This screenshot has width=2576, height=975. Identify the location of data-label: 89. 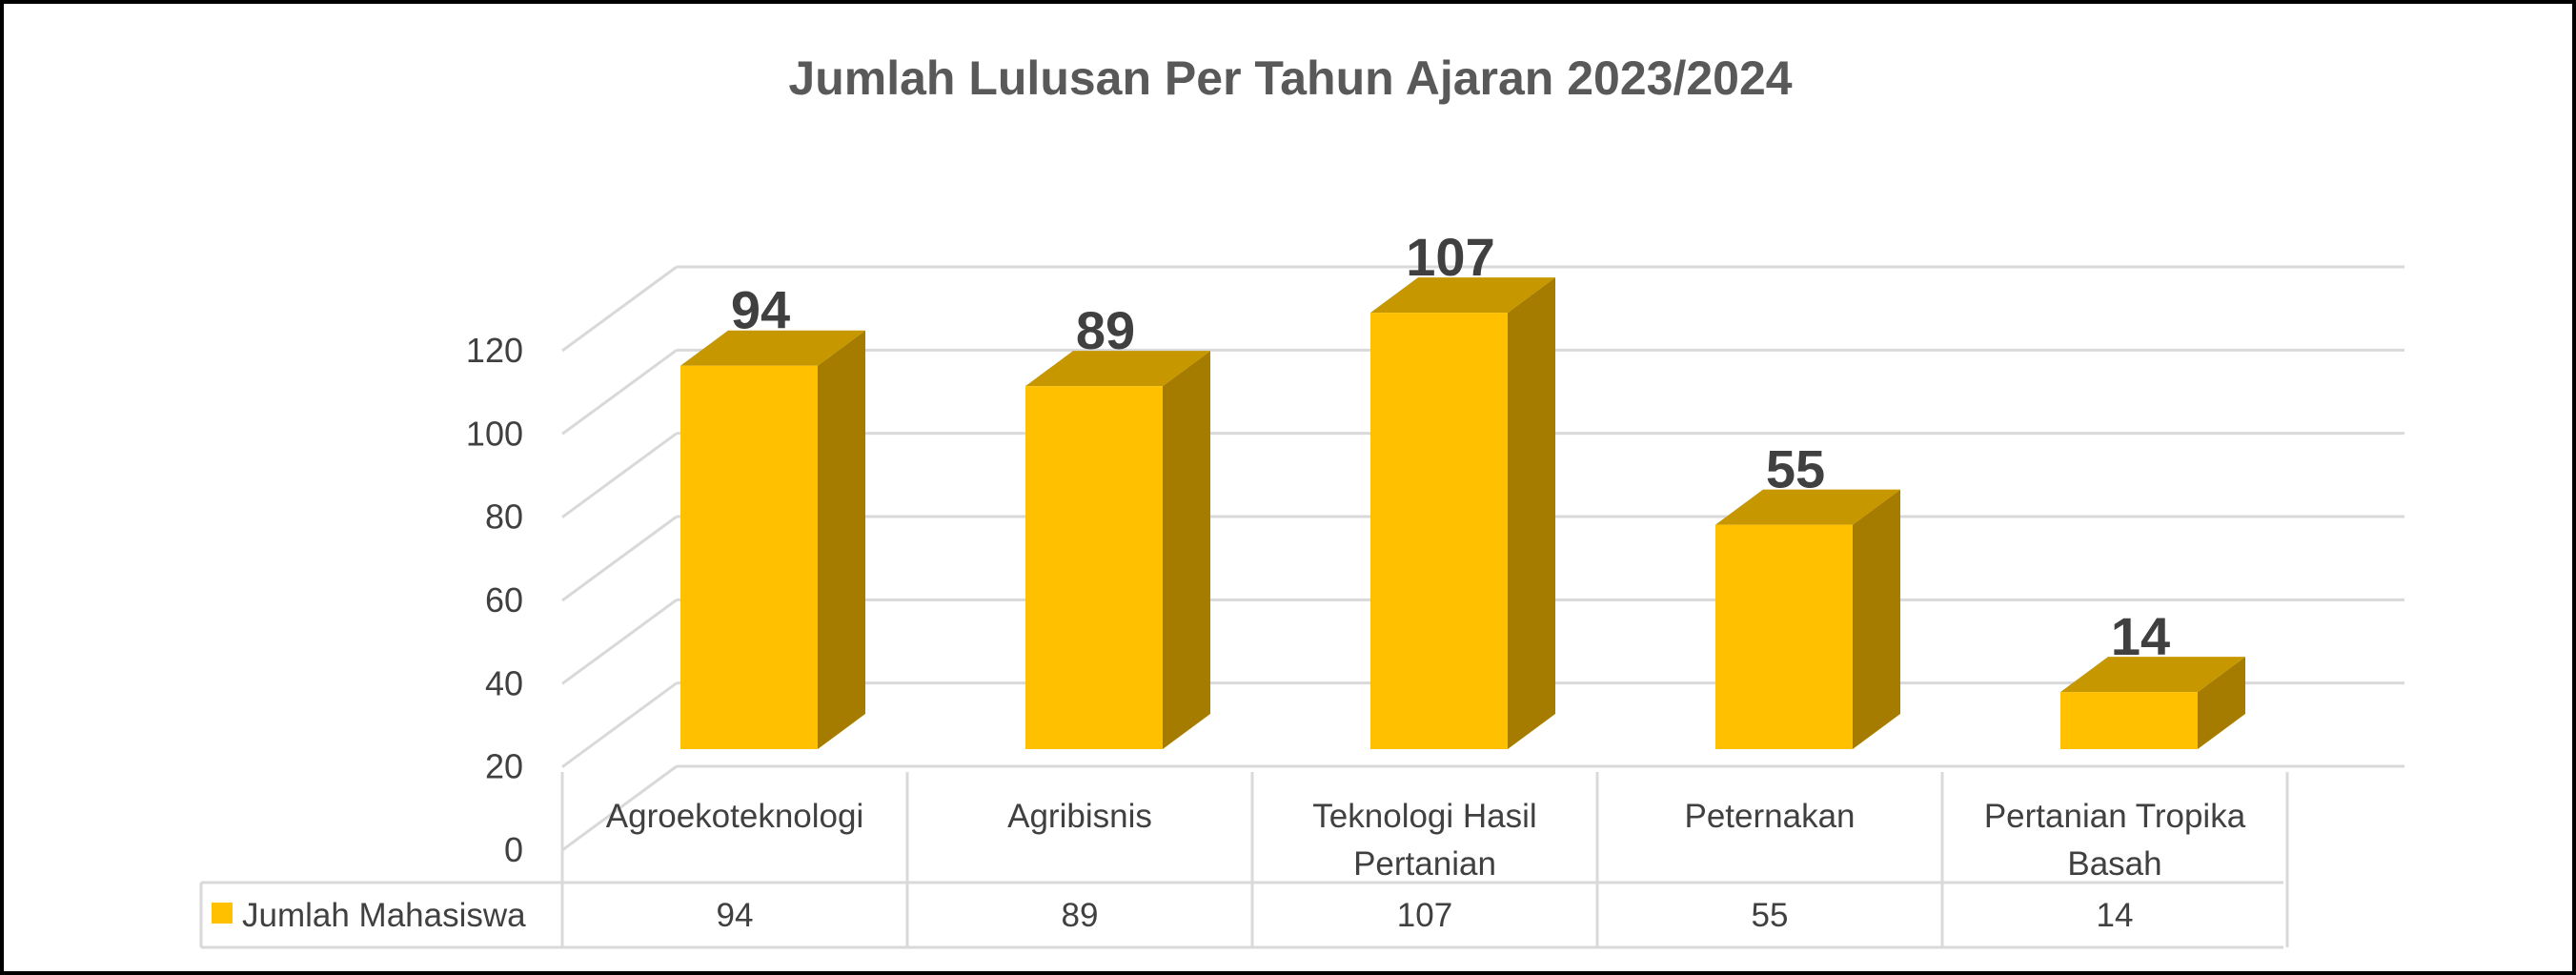
(1105, 330).